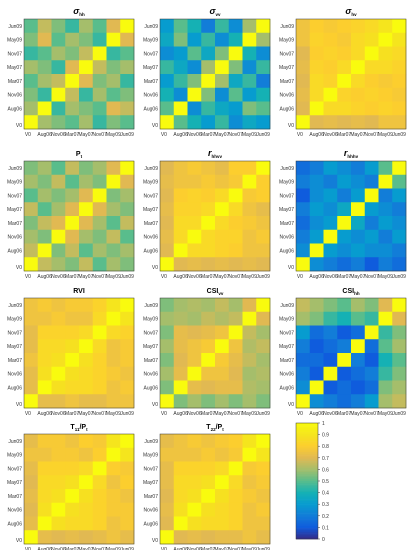  Describe the element at coordinates (291, 126) in the screenshot. I see `row-tick-label: V0` at that location.